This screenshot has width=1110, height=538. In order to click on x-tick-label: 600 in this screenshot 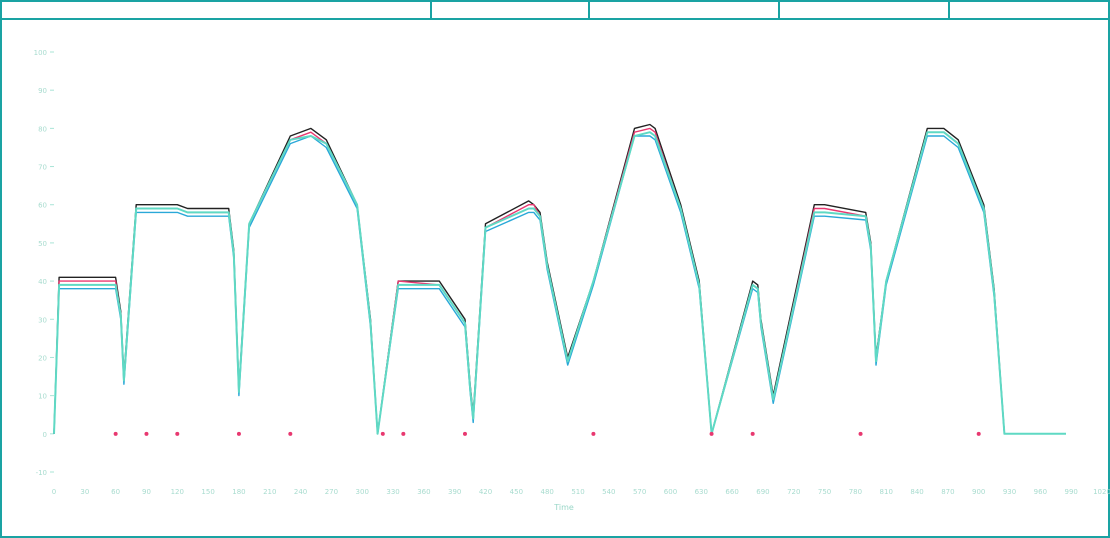, I will do `click(670, 492)`.